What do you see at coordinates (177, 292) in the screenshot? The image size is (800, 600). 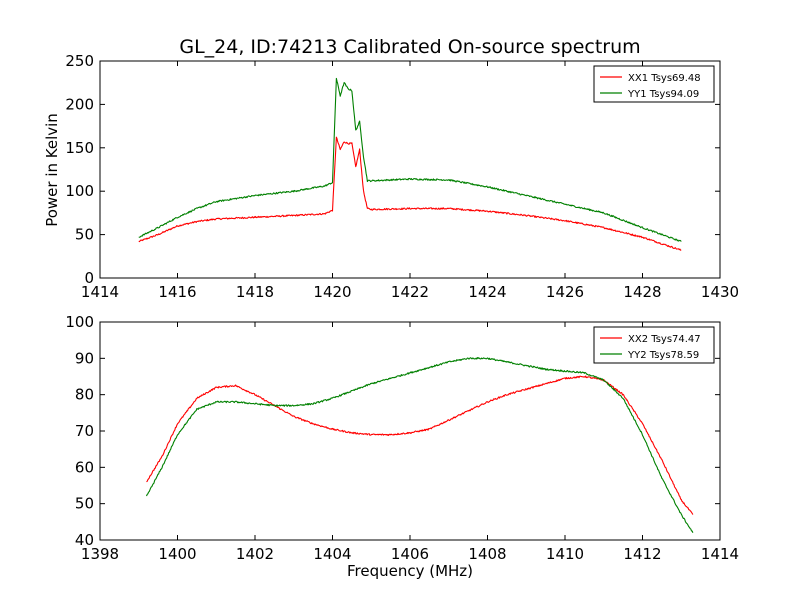 I see `x-tick-label: 1416` at bounding box center [177, 292].